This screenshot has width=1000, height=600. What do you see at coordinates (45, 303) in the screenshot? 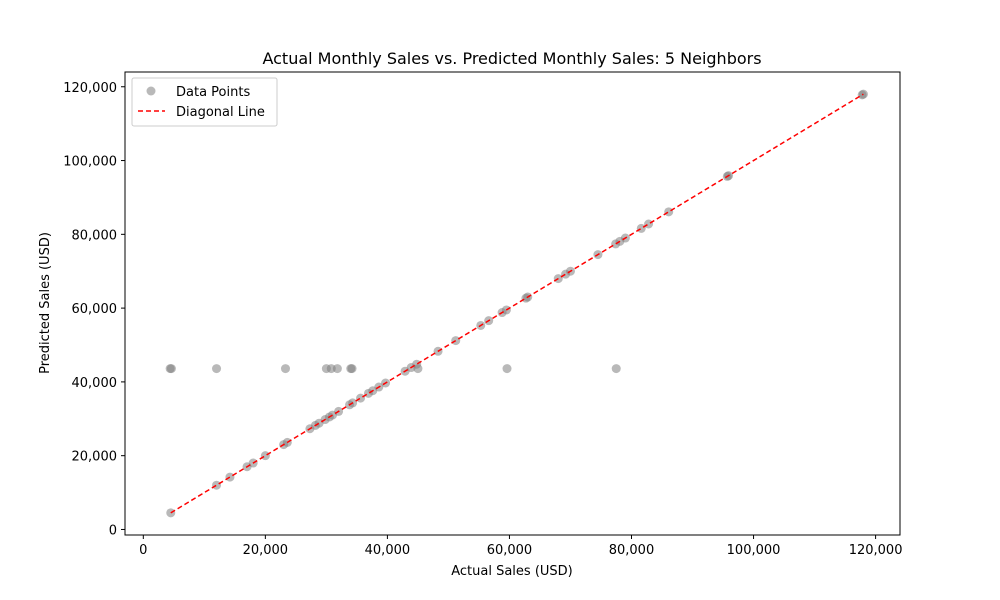
I see `y-axis-label: Predicted Sales (USD)` at bounding box center [45, 303].